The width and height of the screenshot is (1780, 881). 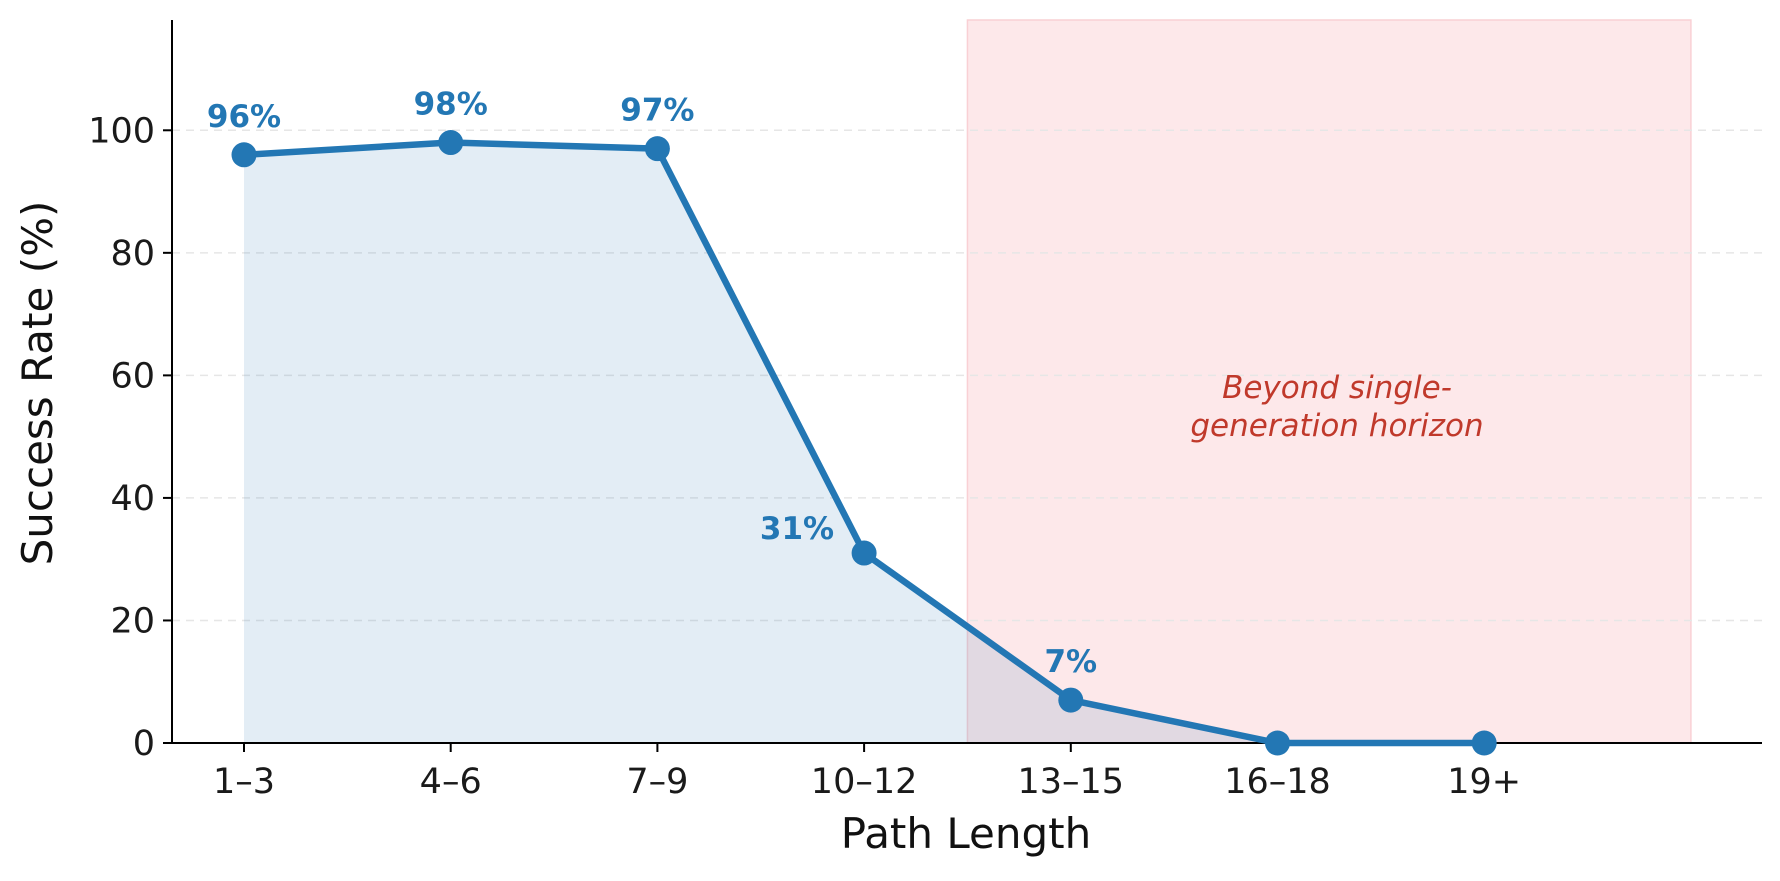 What do you see at coordinates (657, 149) in the screenshot?
I see `data-point-7–9` at bounding box center [657, 149].